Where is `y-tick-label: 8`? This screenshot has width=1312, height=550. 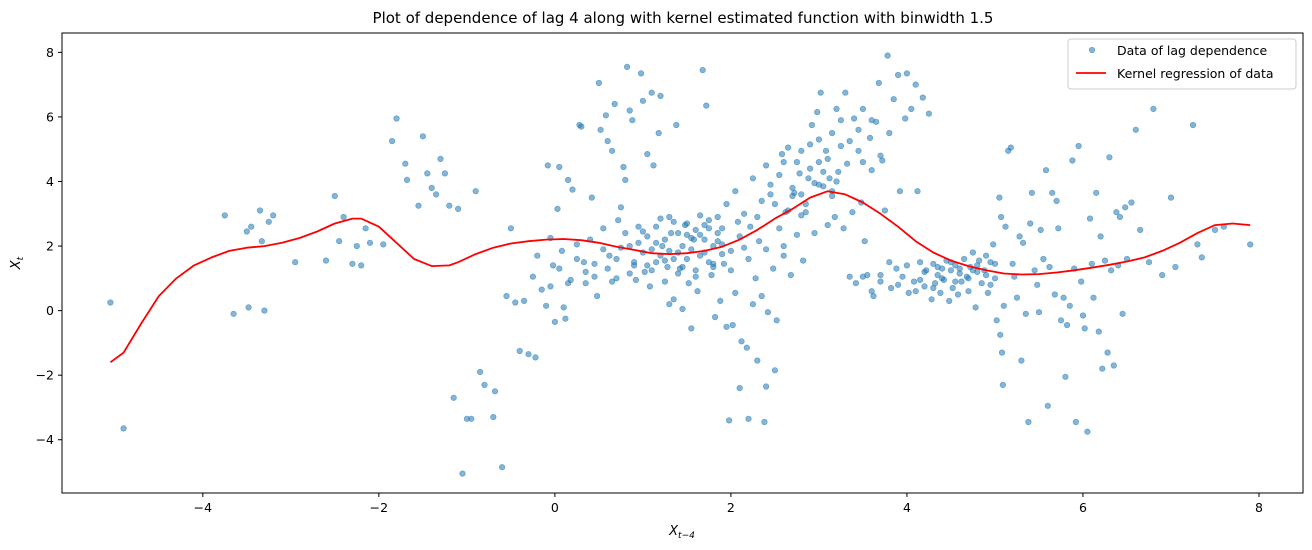
y-tick-label: 8 is located at coordinates (50, 52).